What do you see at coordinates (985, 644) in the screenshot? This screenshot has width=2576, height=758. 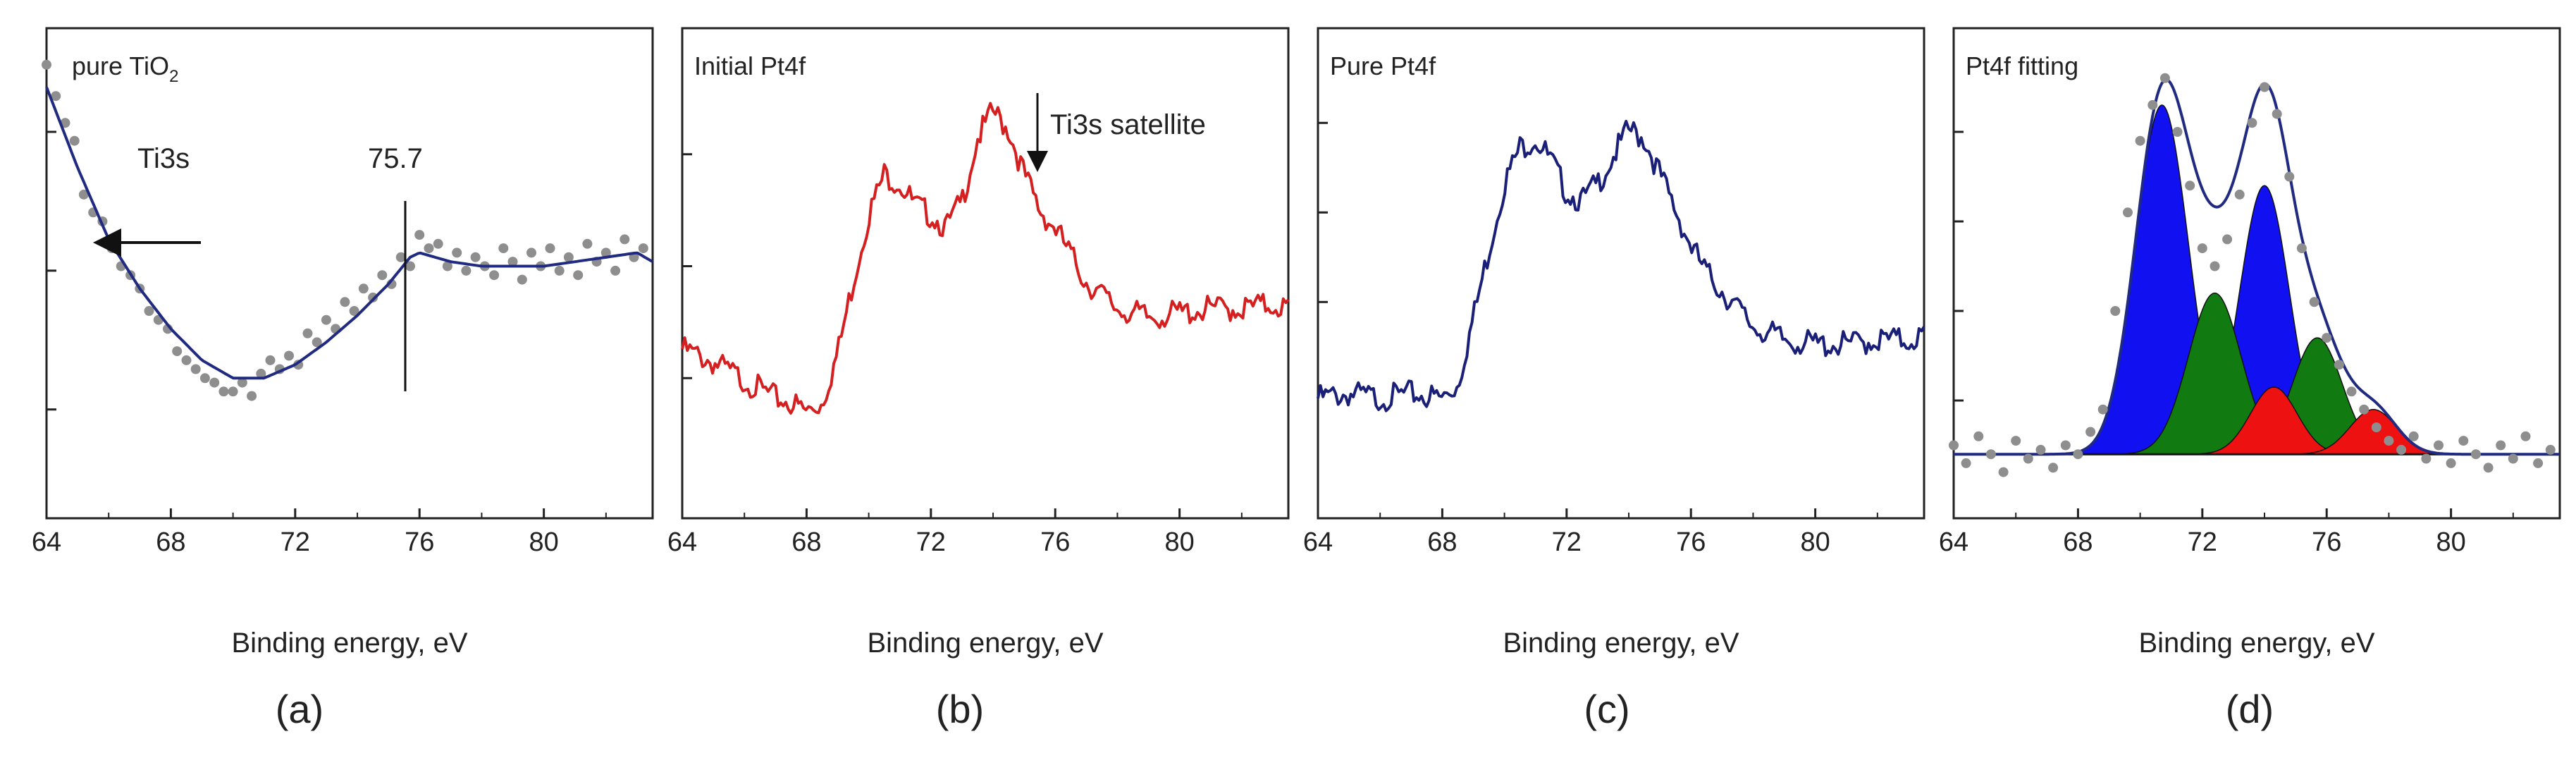 I see `panel-b-xlabel: Binding energy, eV` at bounding box center [985, 644].